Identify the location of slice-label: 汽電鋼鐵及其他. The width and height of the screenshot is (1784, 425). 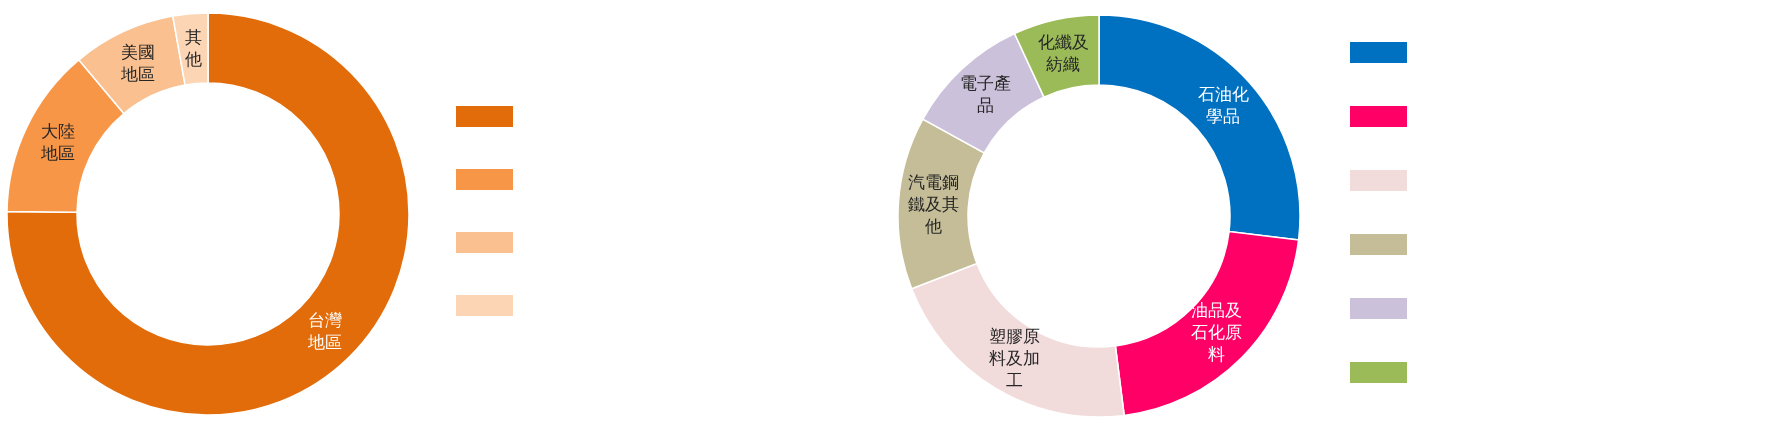
(933, 205).